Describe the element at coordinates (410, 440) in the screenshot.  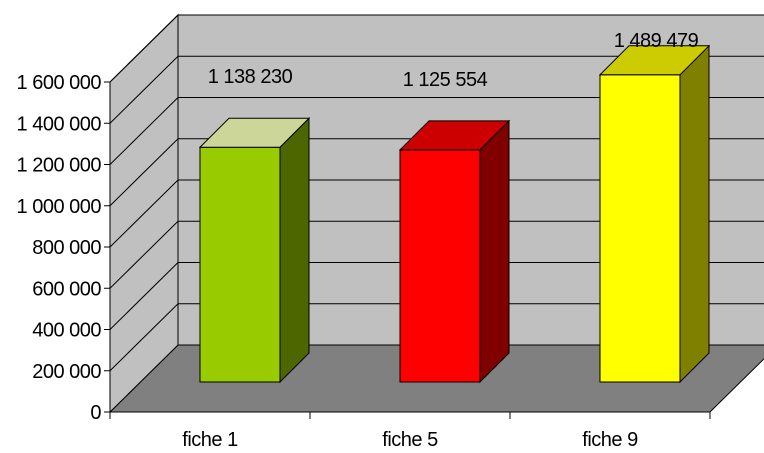
I see `x-category-label: fiche 5` at that location.